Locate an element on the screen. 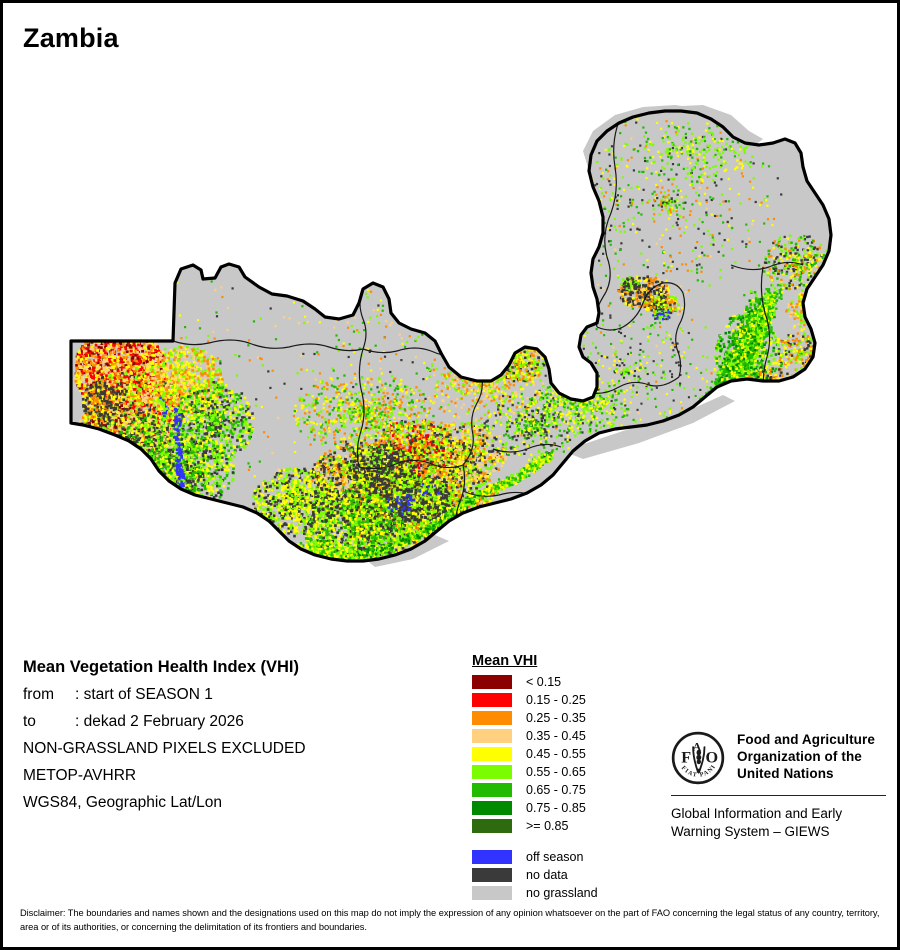  legend-class-6-row: 0.65 - 0.75 is located at coordinates (562, 790).